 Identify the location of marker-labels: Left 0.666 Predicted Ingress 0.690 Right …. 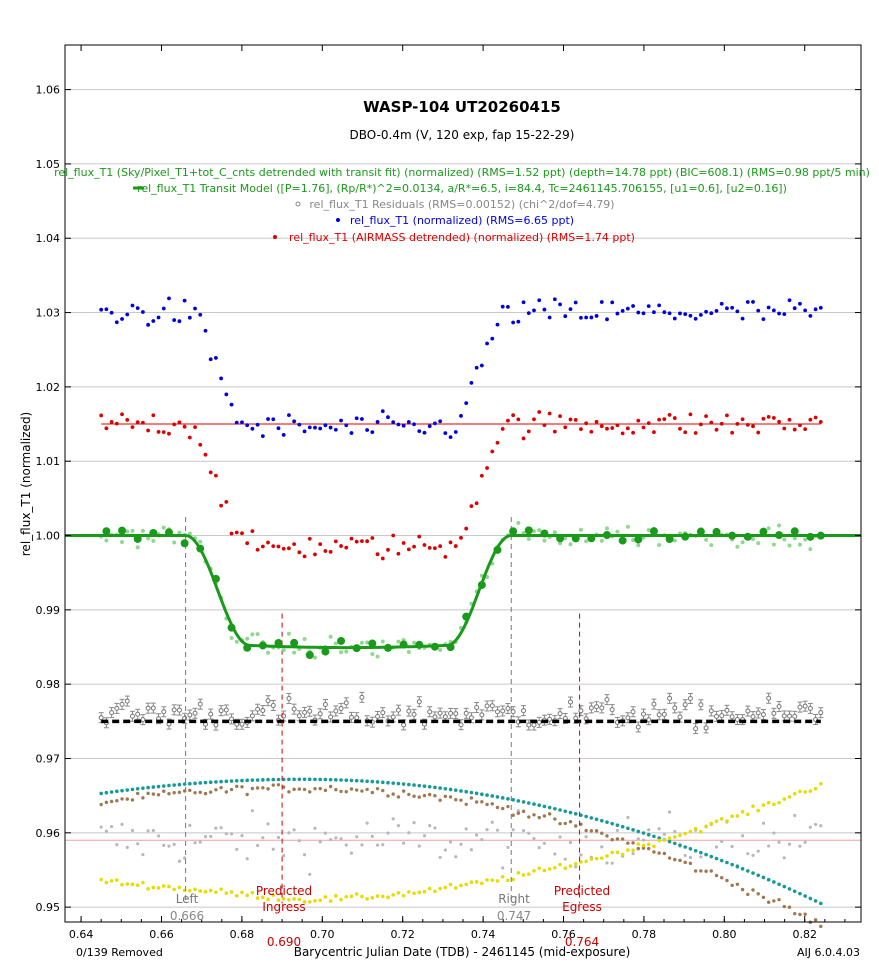
(390, 916).